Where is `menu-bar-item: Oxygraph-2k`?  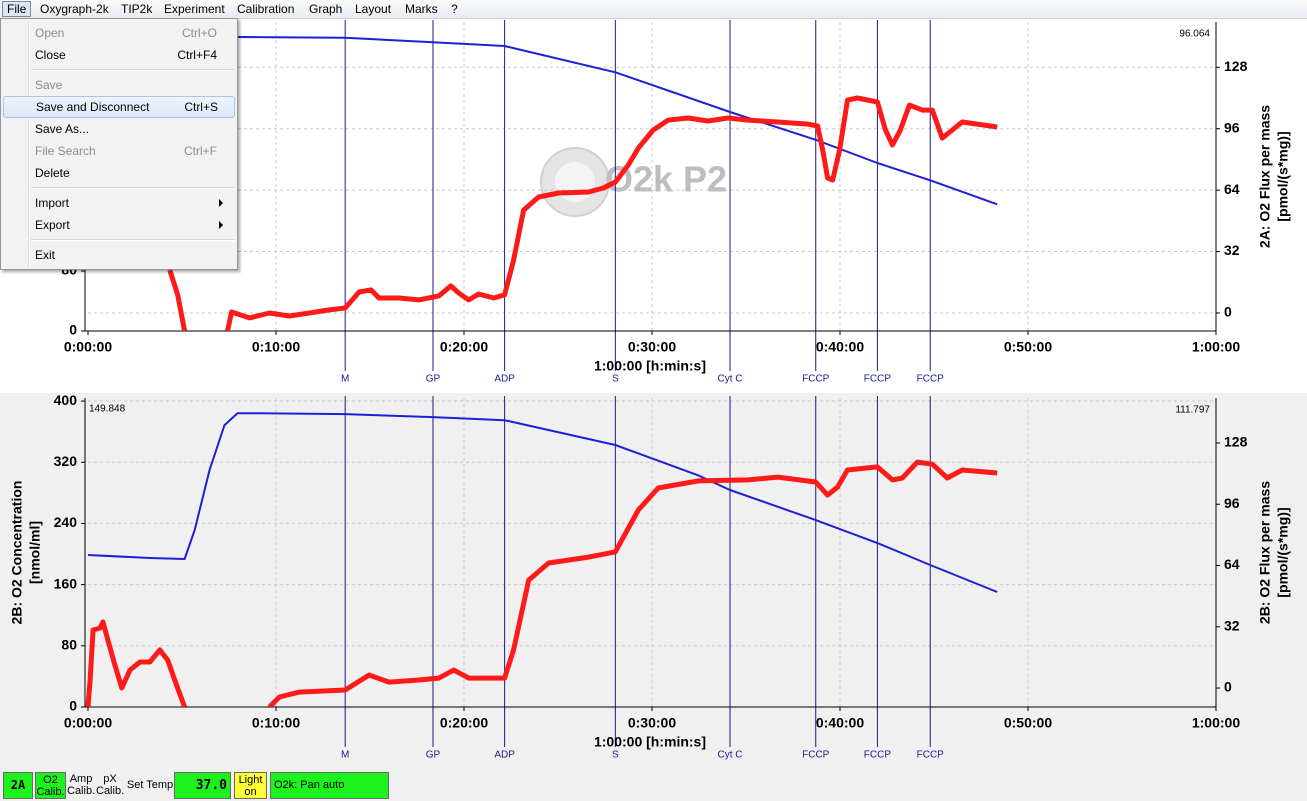 menu-bar-item: Oxygraph-2k is located at coordinates (74, 9).